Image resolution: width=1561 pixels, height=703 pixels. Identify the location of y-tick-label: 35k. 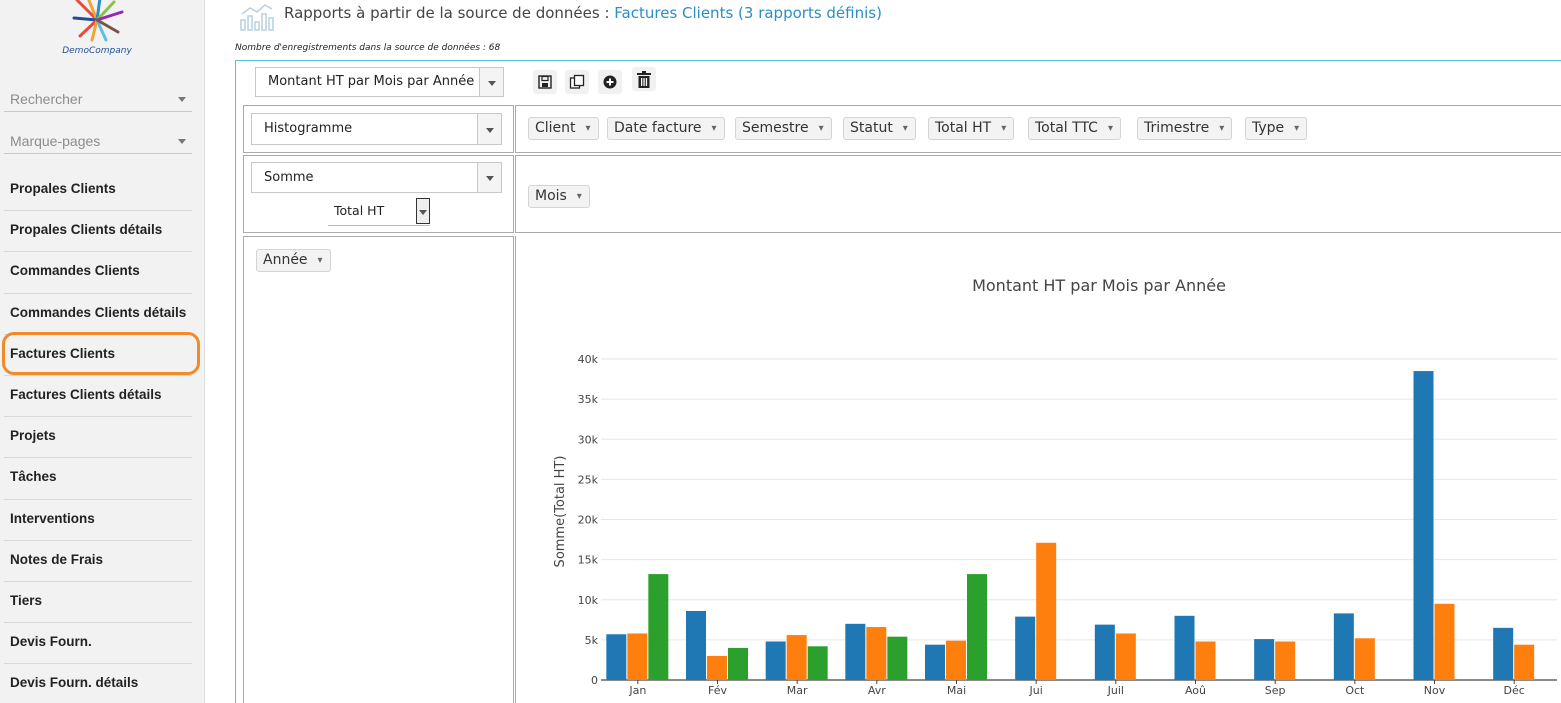
(588, 399).